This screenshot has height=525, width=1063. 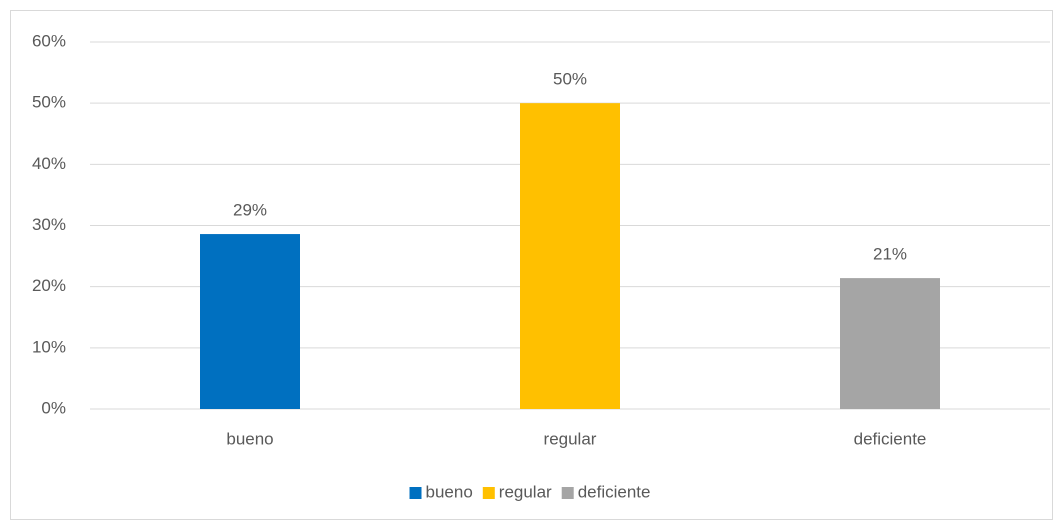 I want to click on legend-label: regular, so click(x=525, y=491).